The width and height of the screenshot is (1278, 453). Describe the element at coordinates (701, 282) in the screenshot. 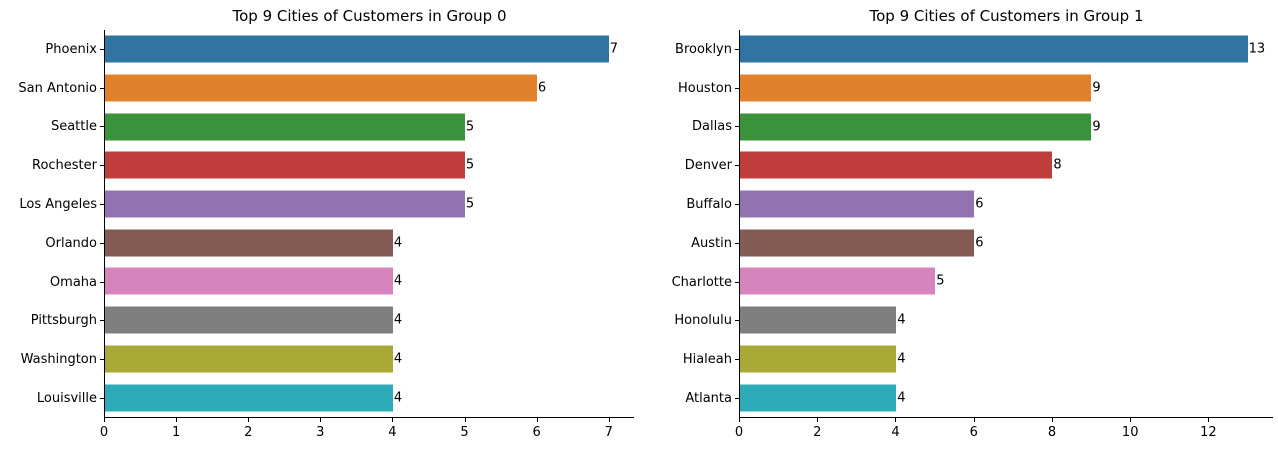

I see `y-axis-label: Charlotte` at that location.